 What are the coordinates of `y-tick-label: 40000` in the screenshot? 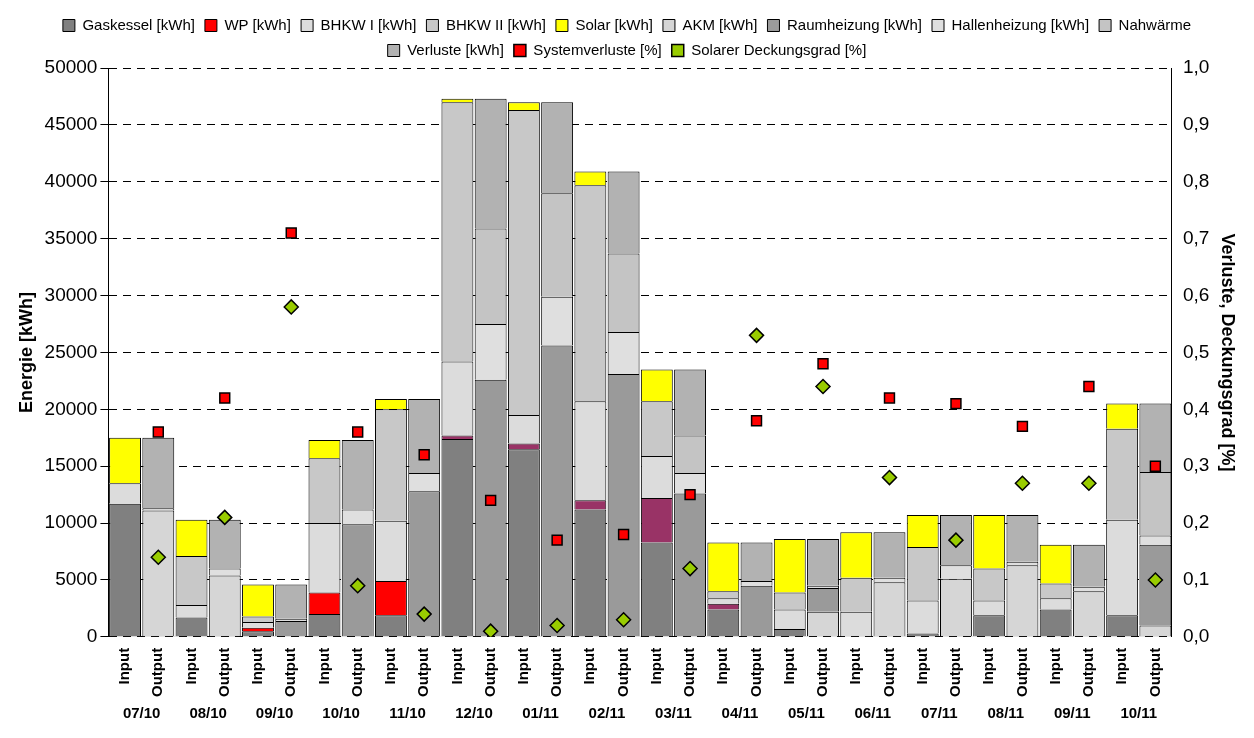 It's located at (71, 181).